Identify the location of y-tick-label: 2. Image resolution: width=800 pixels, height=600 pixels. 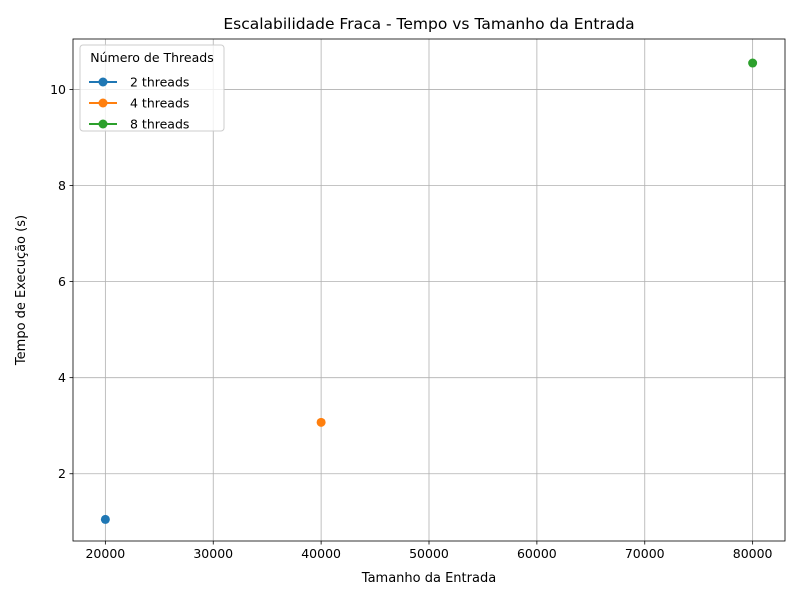
(62, 473).